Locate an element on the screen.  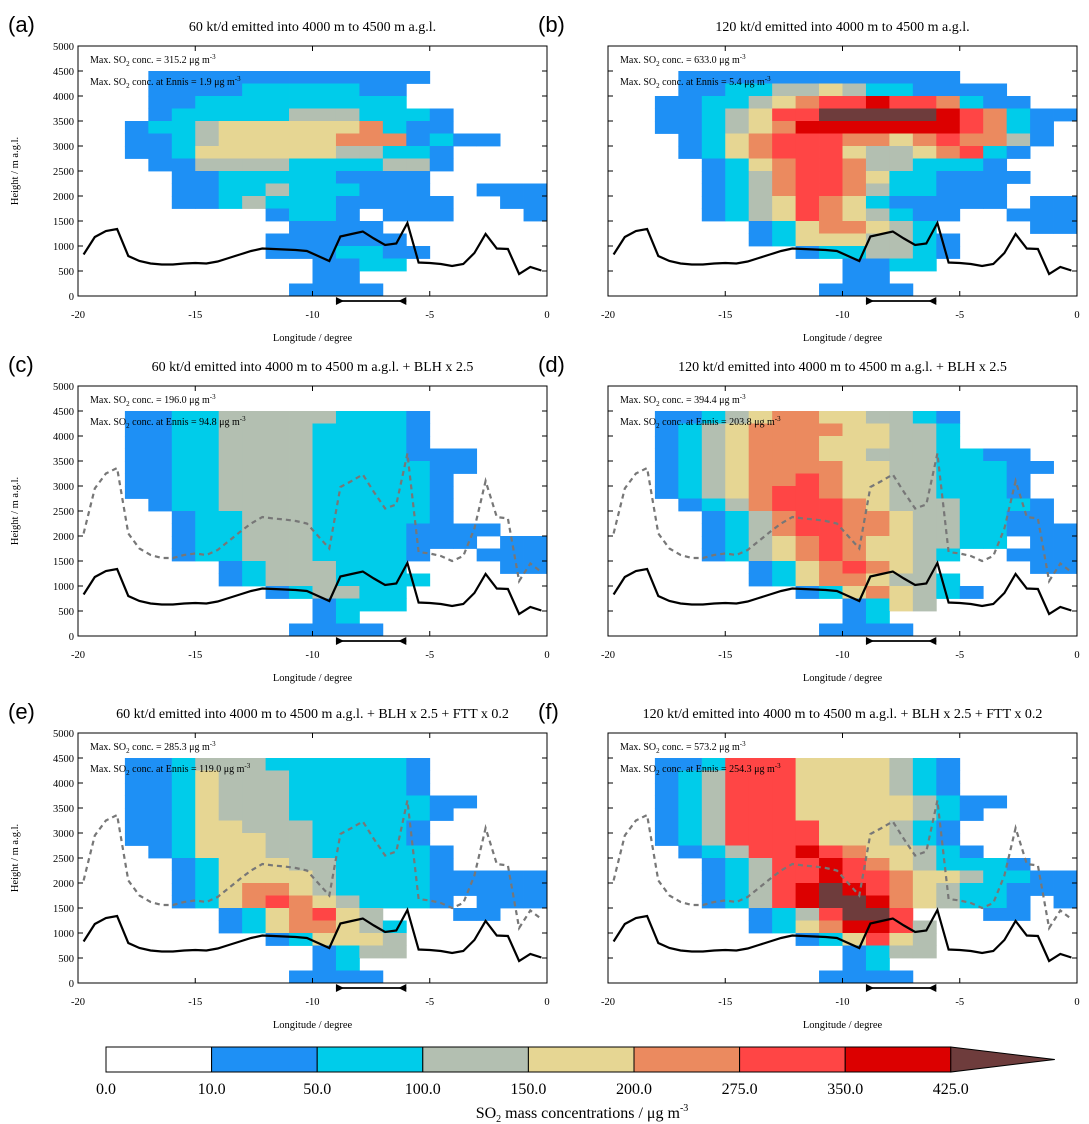
x-axis-label: Longitude / degree is located at coordinates (843, 1025).